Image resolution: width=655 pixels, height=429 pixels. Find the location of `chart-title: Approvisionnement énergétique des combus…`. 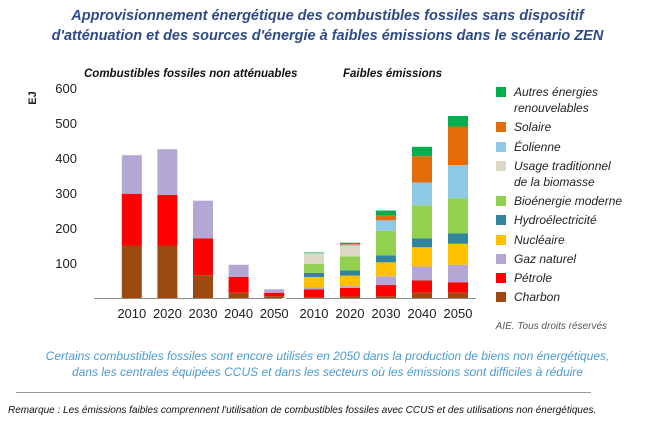

chart-title: Approvisionnement énergétique des combus… is located at coordinates (327, 26).